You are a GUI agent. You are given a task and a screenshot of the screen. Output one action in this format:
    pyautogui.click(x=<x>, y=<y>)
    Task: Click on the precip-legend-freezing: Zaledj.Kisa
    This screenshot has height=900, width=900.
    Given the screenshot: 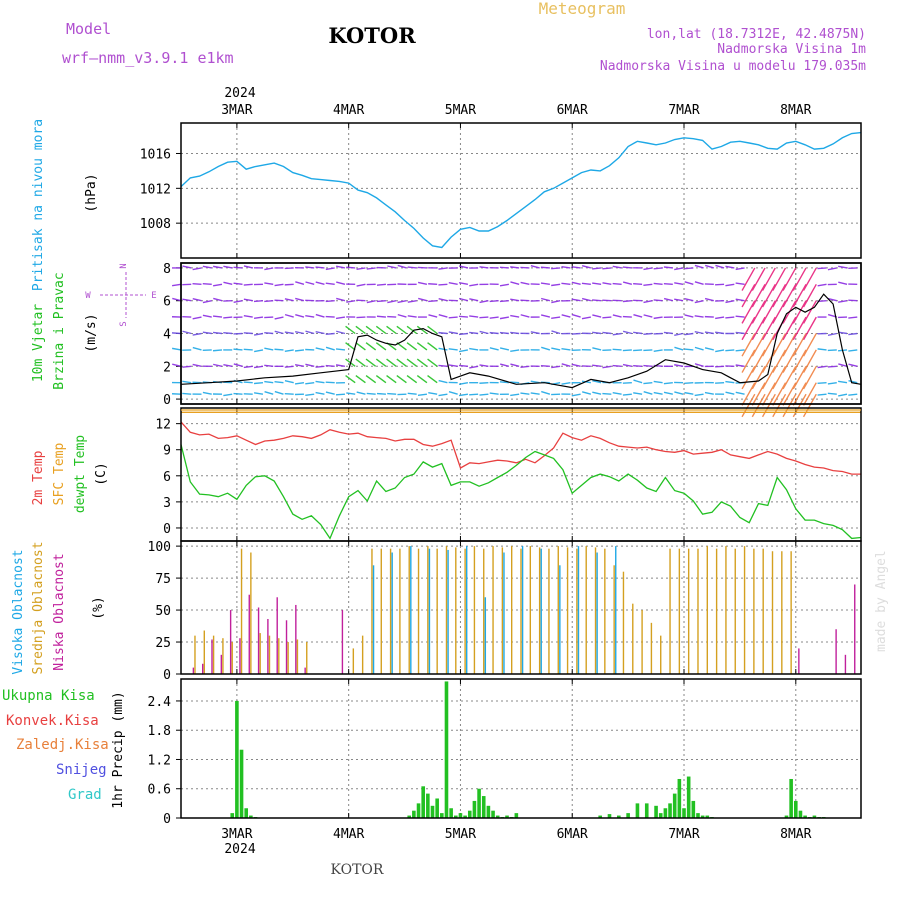 What is the action you would take?
    pyautogui.click(x=62, y=745)
    